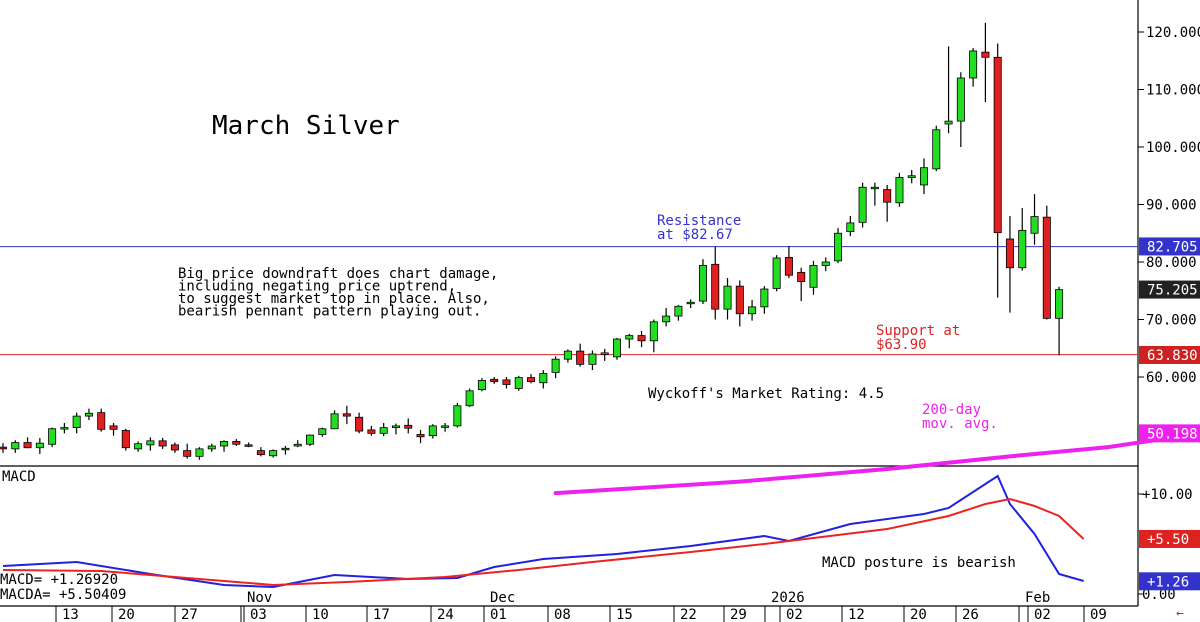 This screenshot has height=622, width=1200. I want to click on x-tick-label: 08, so click(562, 614).